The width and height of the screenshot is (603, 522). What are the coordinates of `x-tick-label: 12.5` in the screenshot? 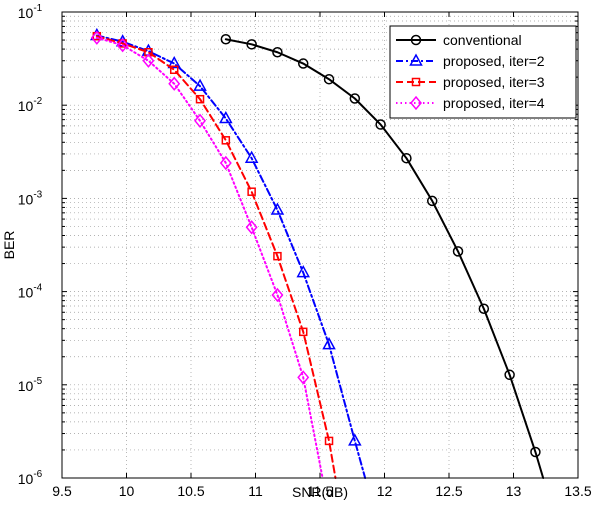 It's located at (448, 491).